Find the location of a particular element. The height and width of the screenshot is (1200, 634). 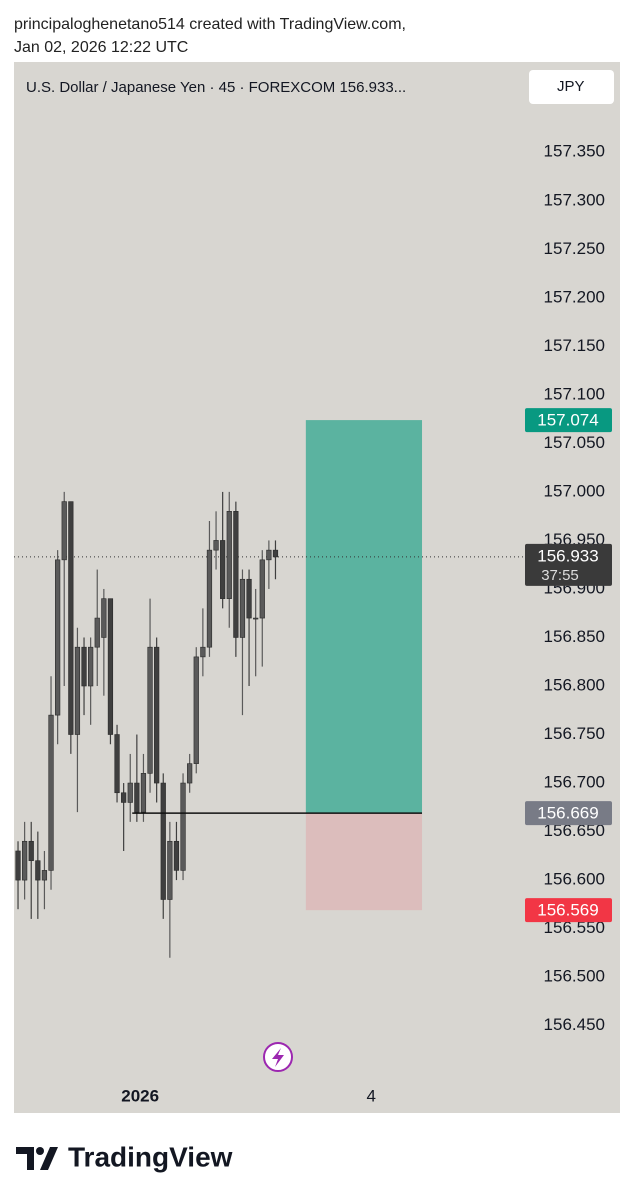

x-tick-label: 2026 is located at coordinates (140, 1095).